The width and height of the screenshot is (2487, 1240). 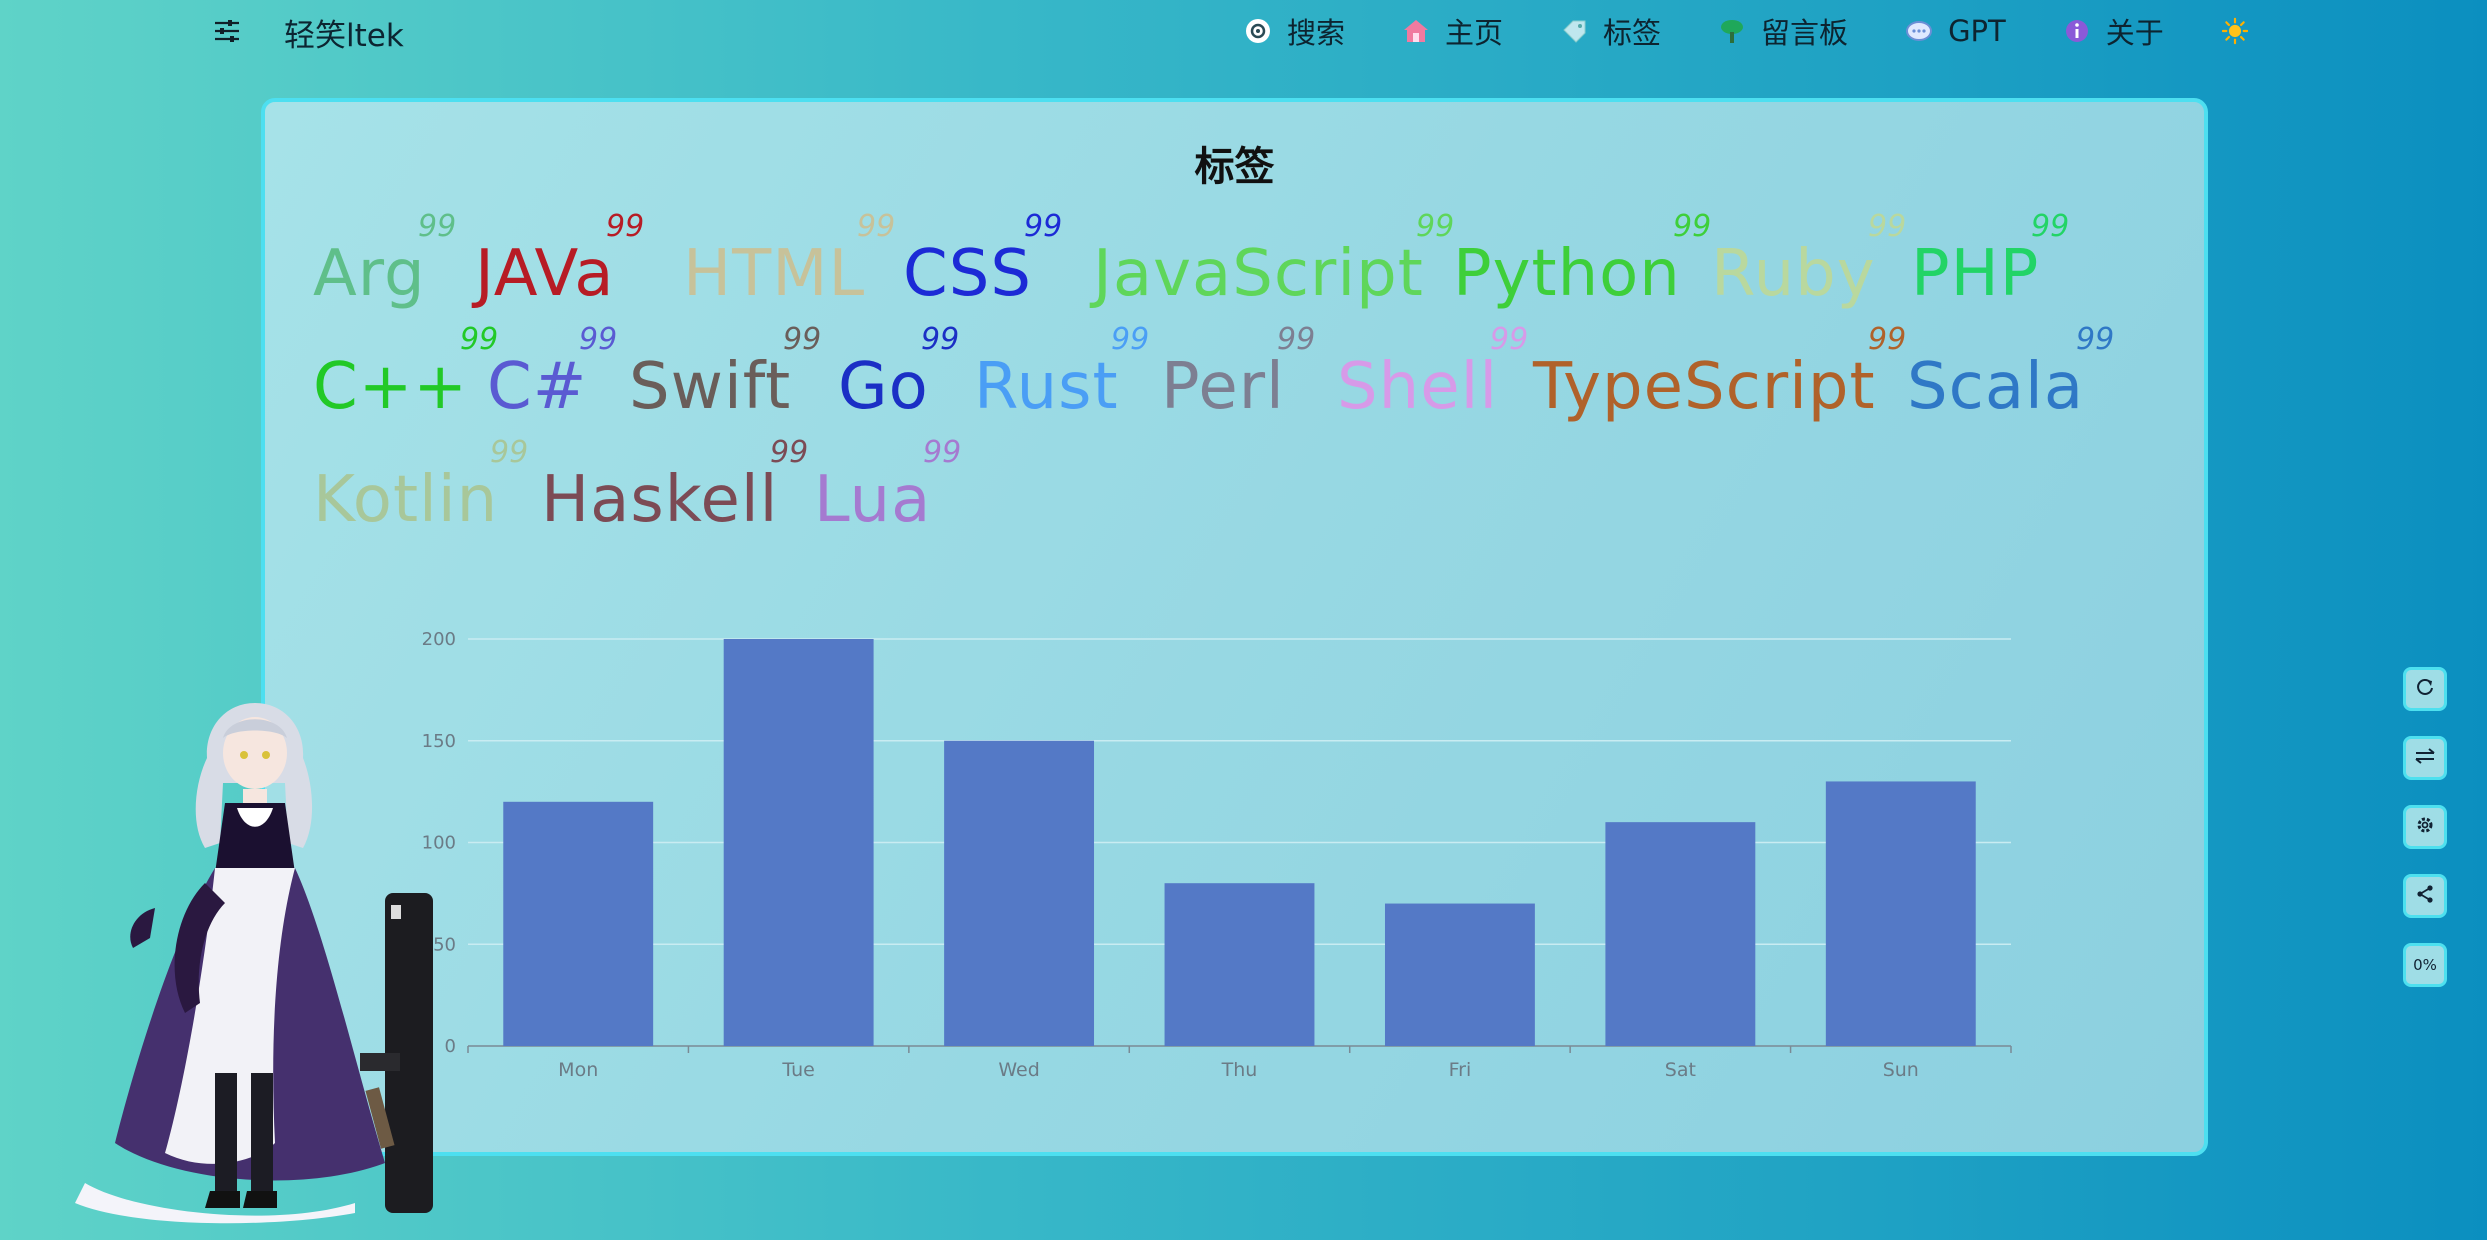 I want to click on menu-icon, so click(x=227, y=31).